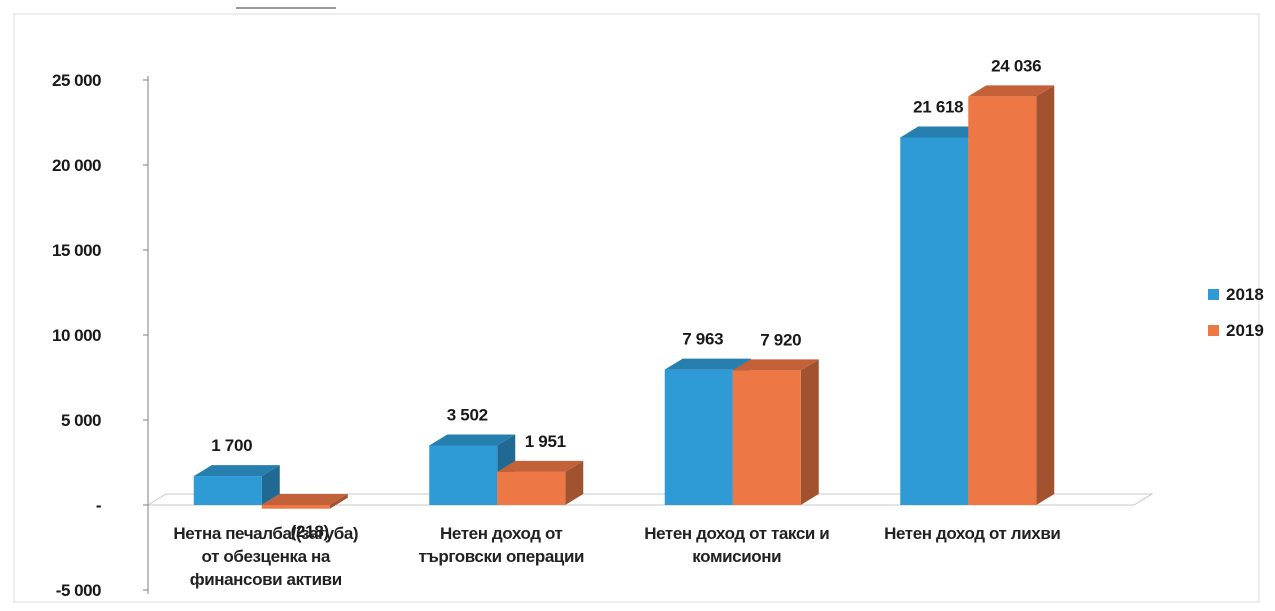 The width and height of the screenshot is (1275, 611). What do you see at coordinates (1245, 294) in the screenshot?
I see `legend-label: 2018` at bounding box center [1245, 294].